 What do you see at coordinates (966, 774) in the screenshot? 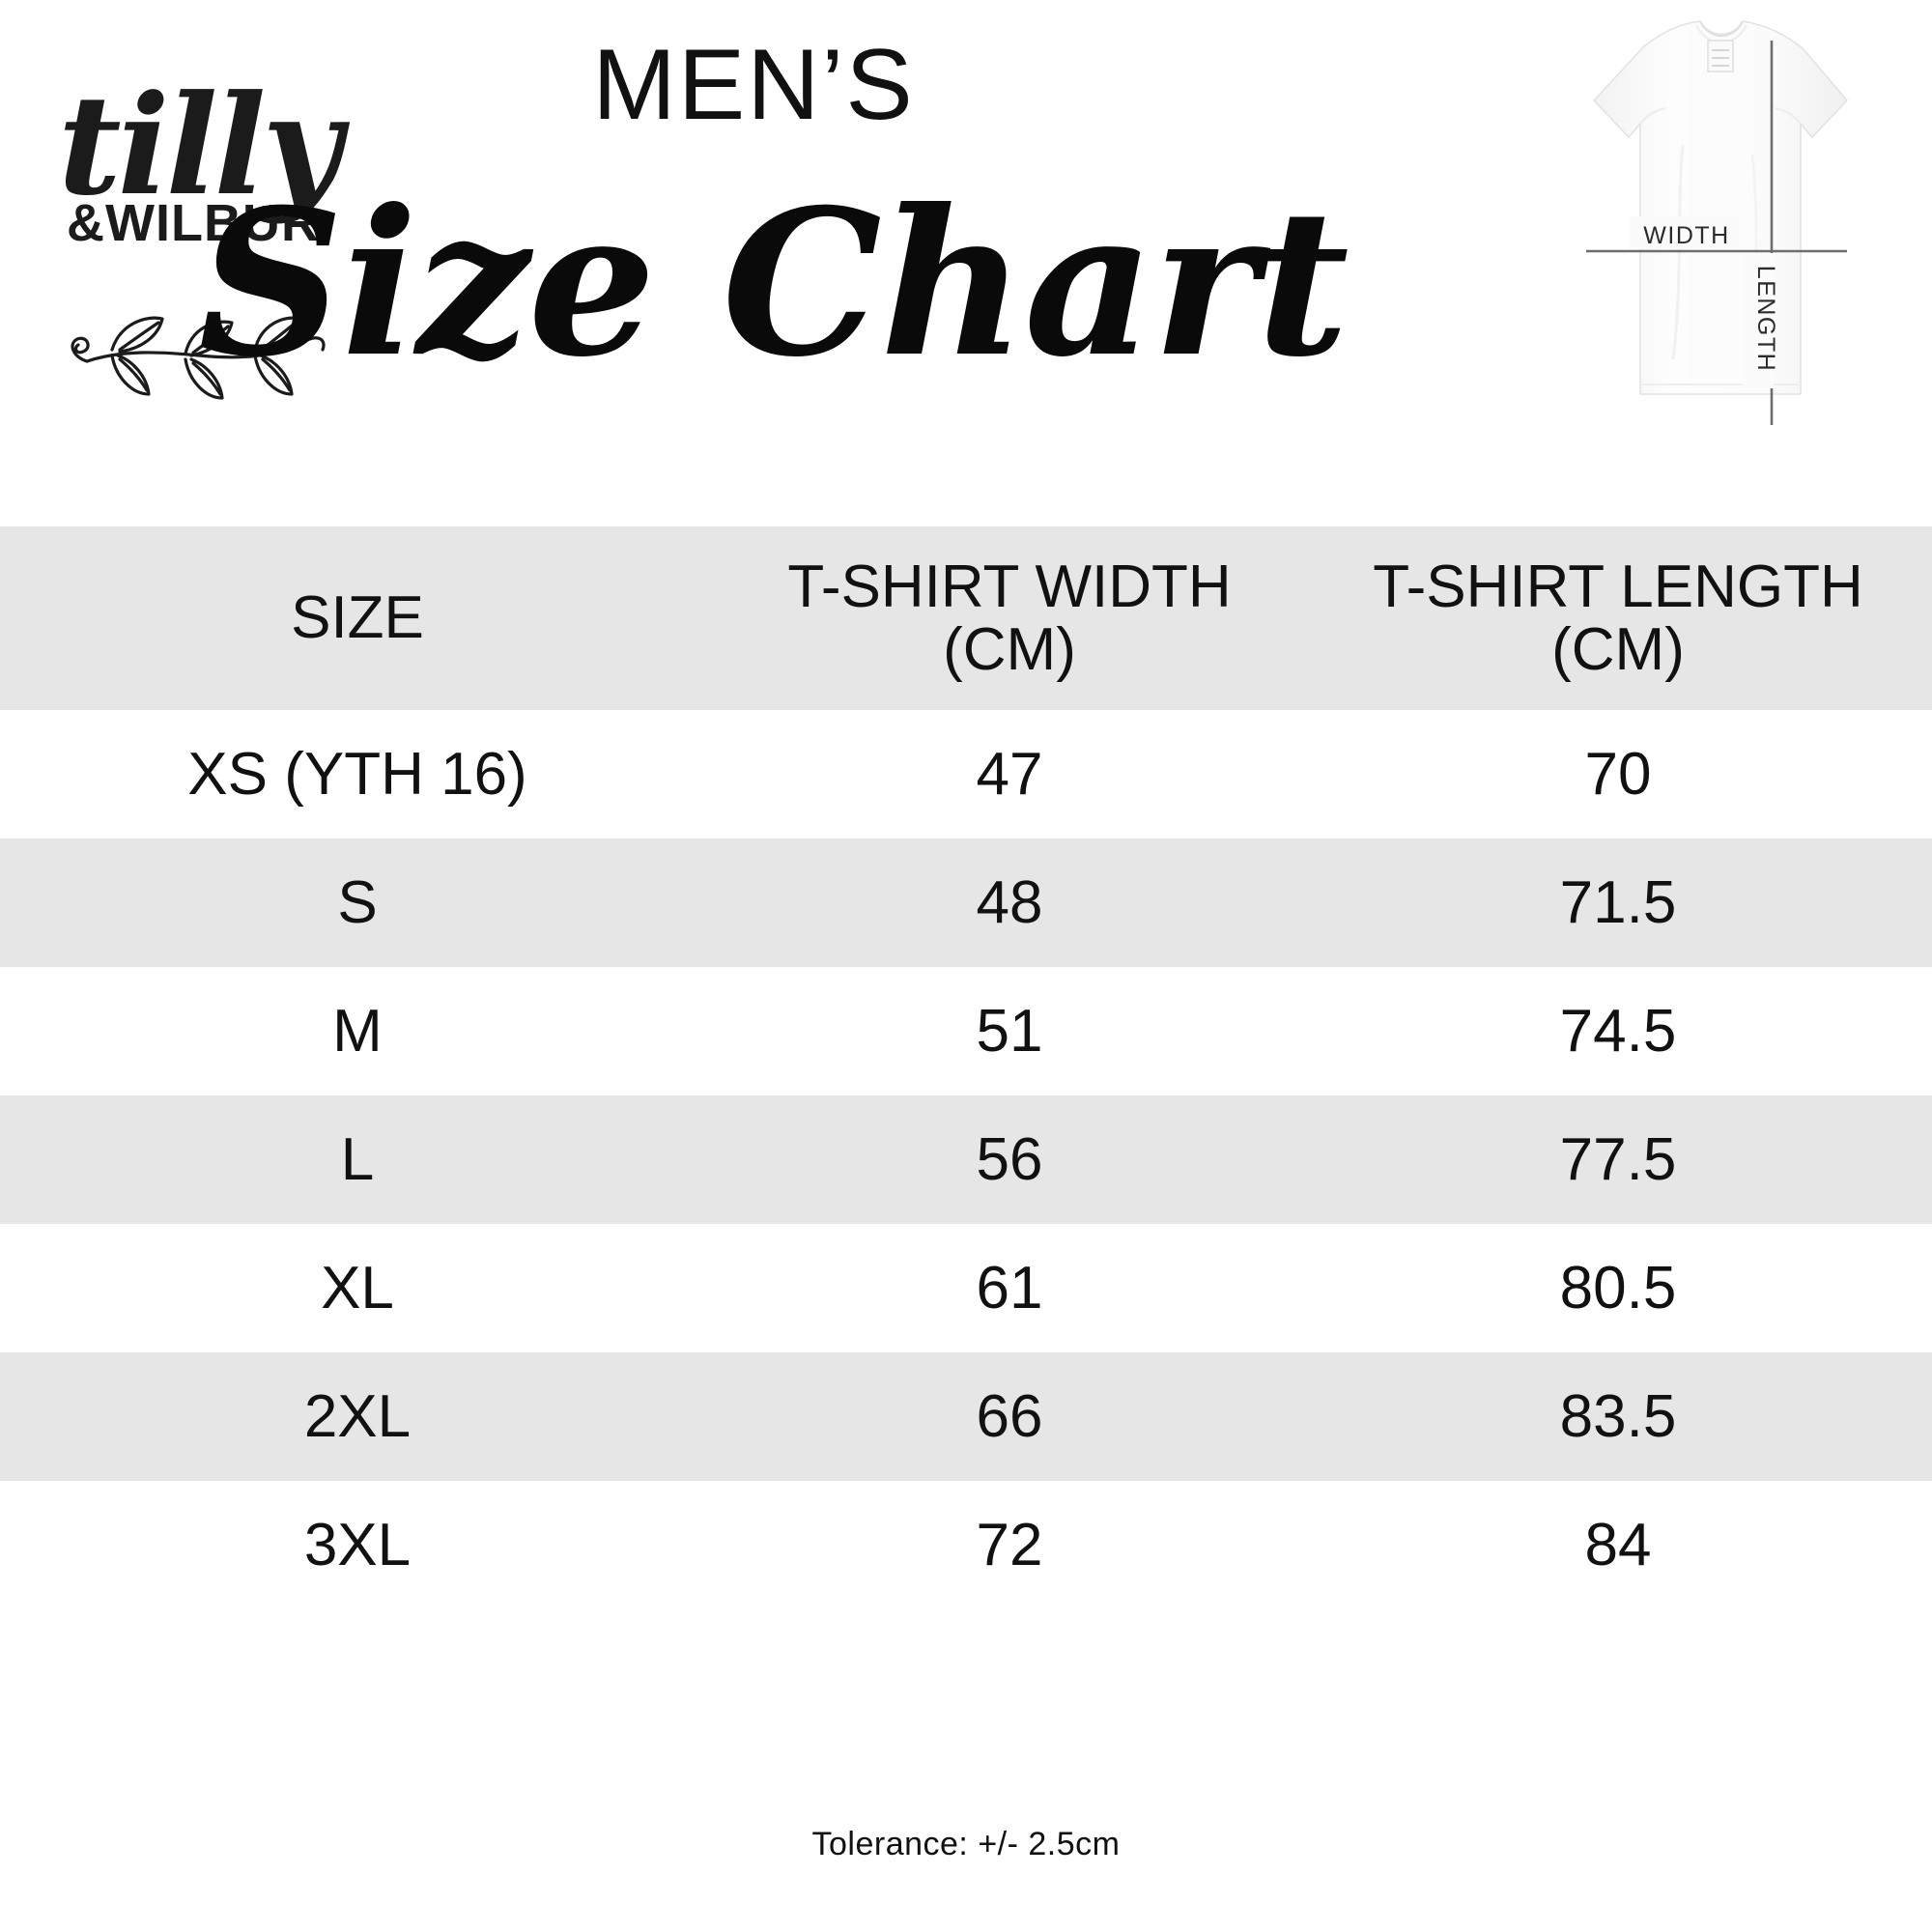
I see `table-row: XS (YTH 16) 47 70` at bounding box center [966, 774].